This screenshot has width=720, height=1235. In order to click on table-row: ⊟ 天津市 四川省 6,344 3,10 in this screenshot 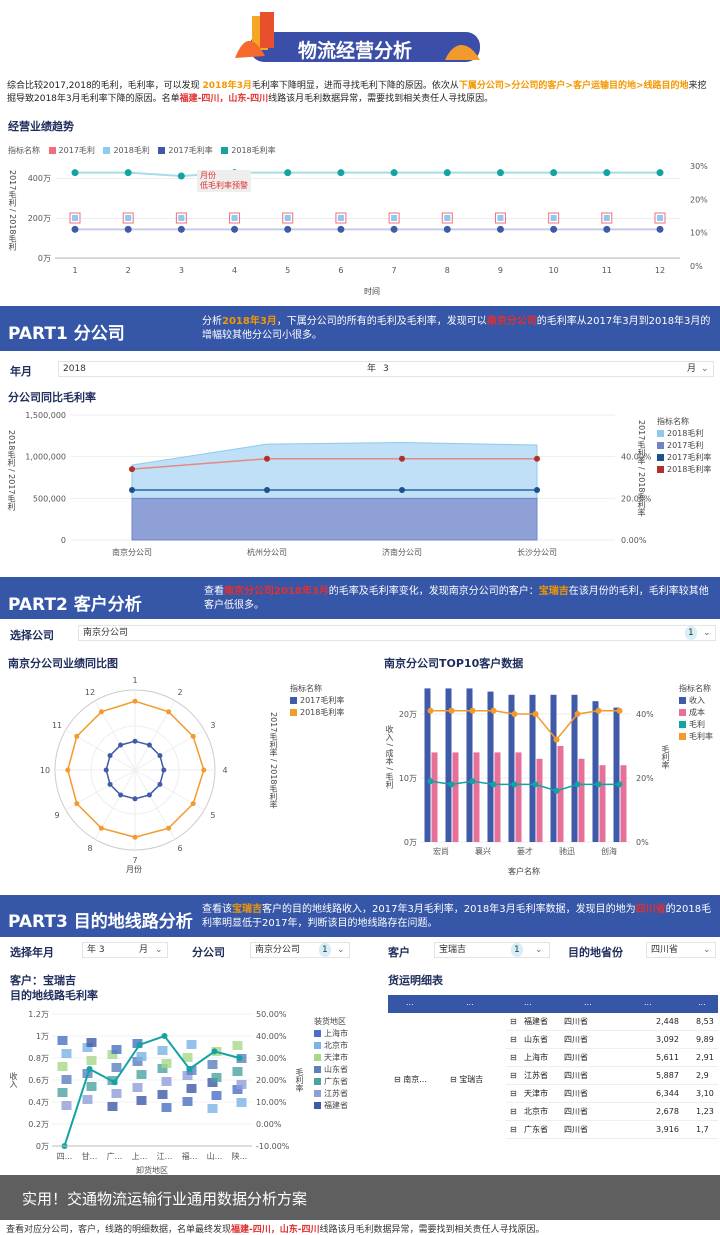, I will do `click(612, 1094)`.